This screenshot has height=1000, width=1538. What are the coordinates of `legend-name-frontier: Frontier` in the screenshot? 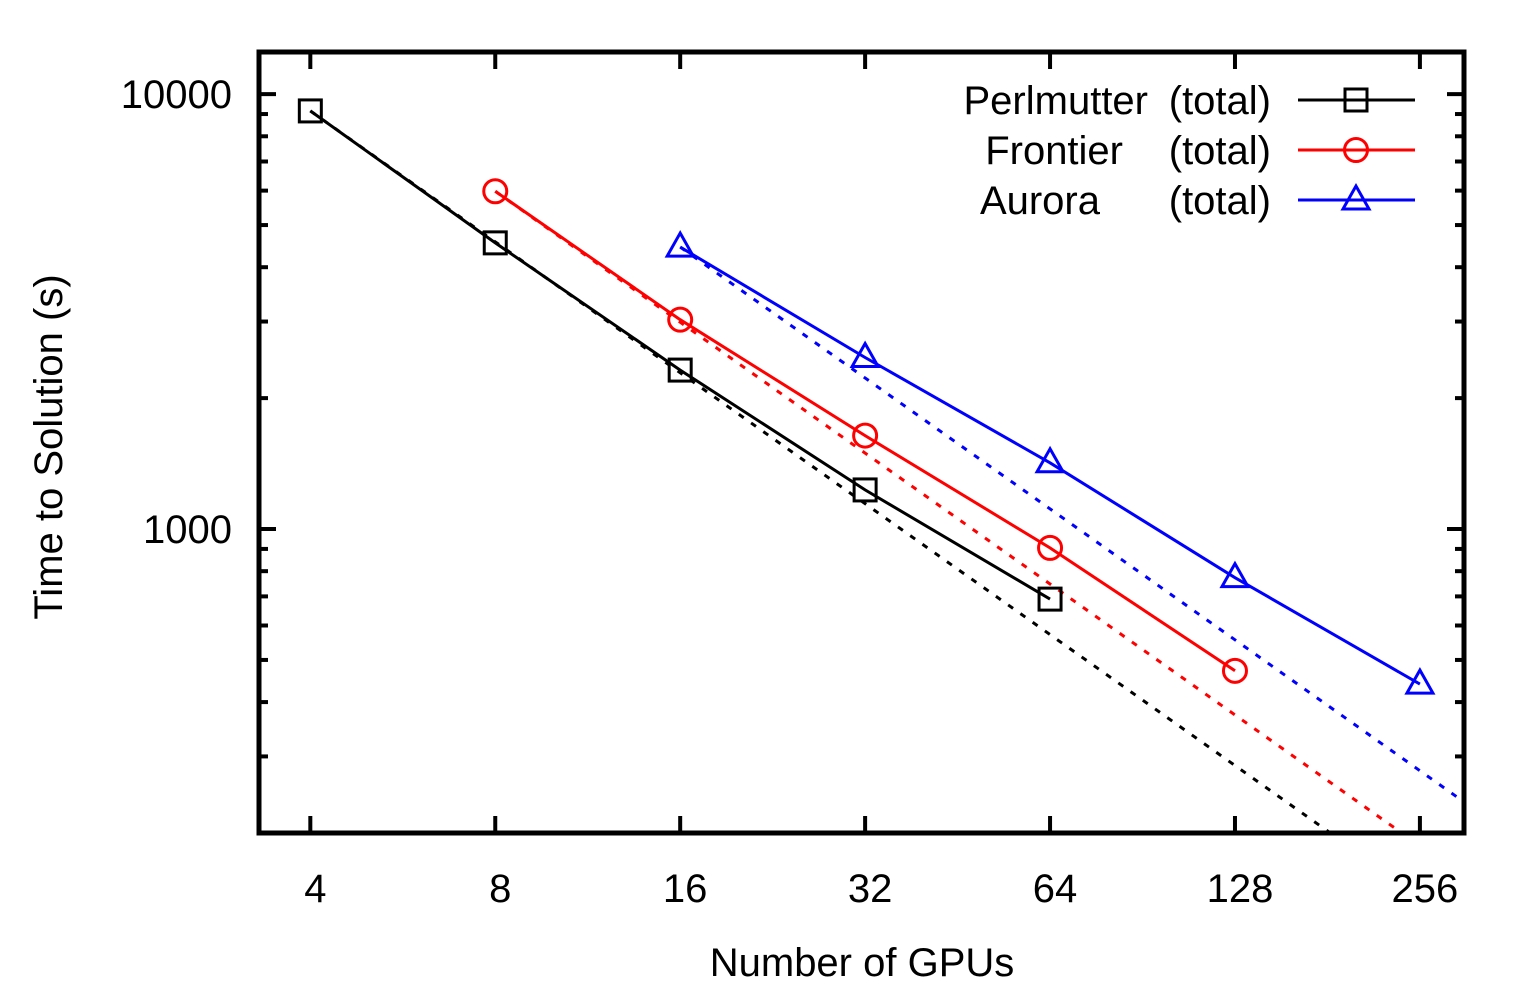 It's located at (1054, 151).